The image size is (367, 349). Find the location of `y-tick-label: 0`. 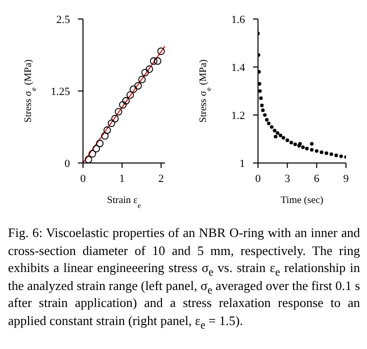

y-tick-label: 0 is located at coordinates (67, 164).